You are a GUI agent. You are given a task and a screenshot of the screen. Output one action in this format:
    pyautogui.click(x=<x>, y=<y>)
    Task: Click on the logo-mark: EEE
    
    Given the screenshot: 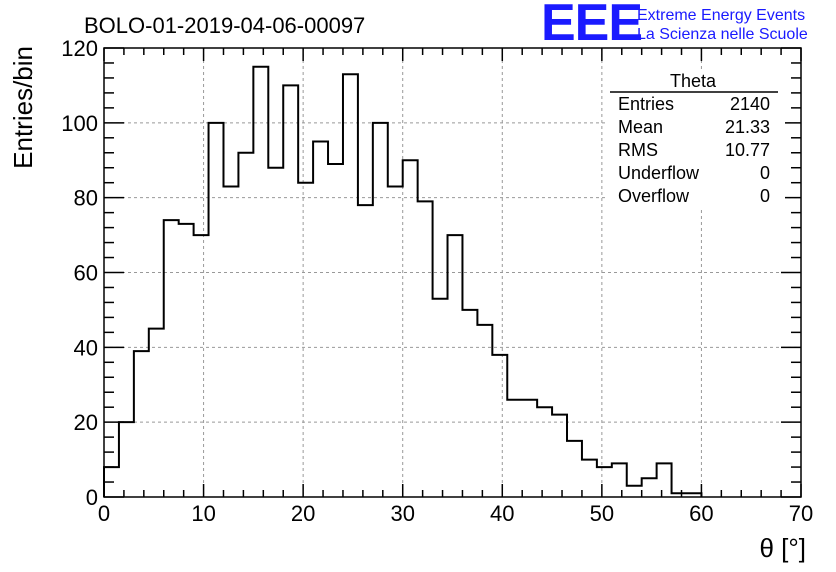 What is the action you would take?
    pyautogui.click(x=591, y=26)
    